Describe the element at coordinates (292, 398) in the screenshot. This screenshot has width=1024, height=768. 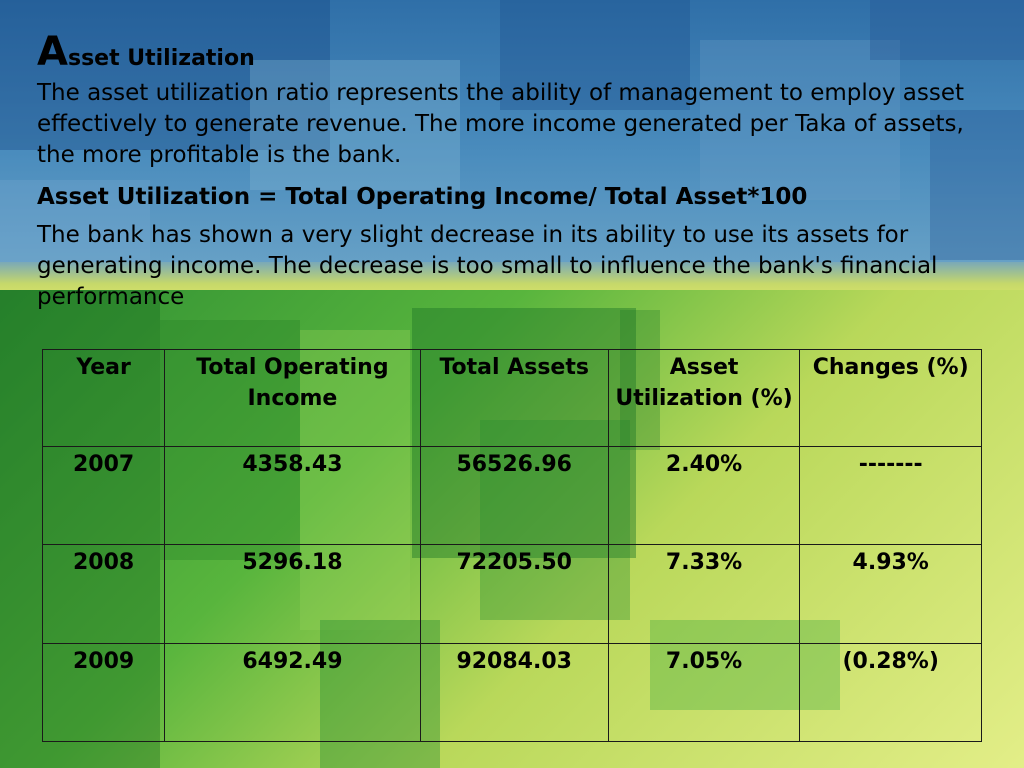
I see `header-total-operating-income: Total Operating Income` at that location.